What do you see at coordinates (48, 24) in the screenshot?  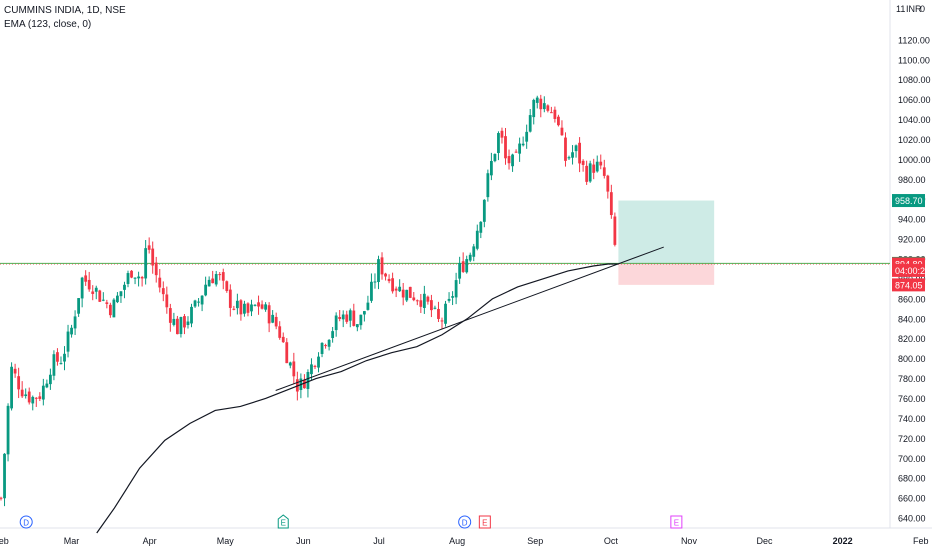 I see `indicator-label: EMA (123, close, 0)` at bounding box center [48, 24].